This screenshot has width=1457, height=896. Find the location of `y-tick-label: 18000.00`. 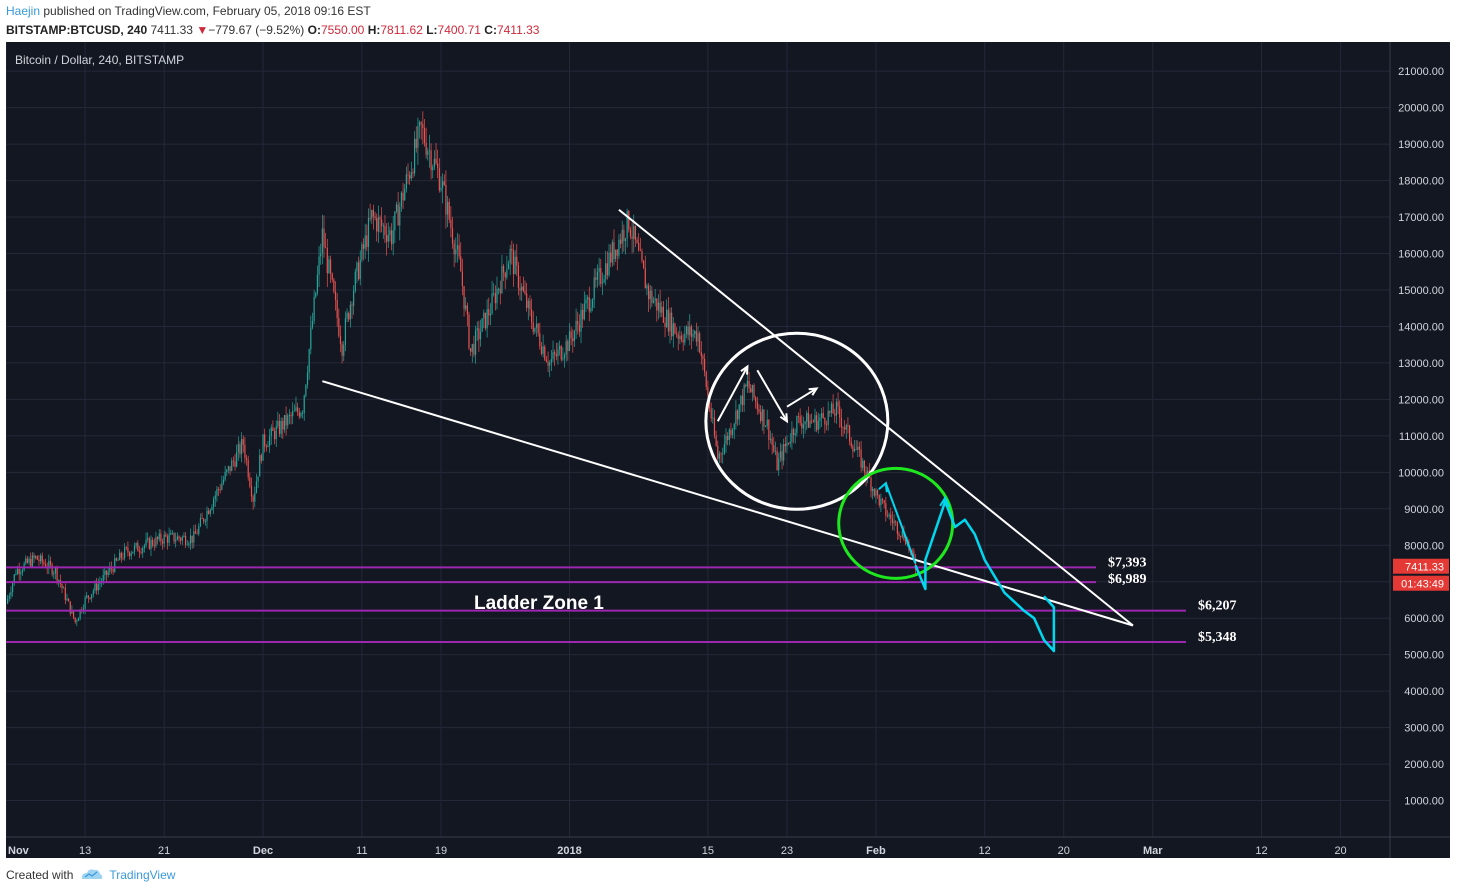

y-tick-label: 18000.00 is located at coordinates (1421, 182).